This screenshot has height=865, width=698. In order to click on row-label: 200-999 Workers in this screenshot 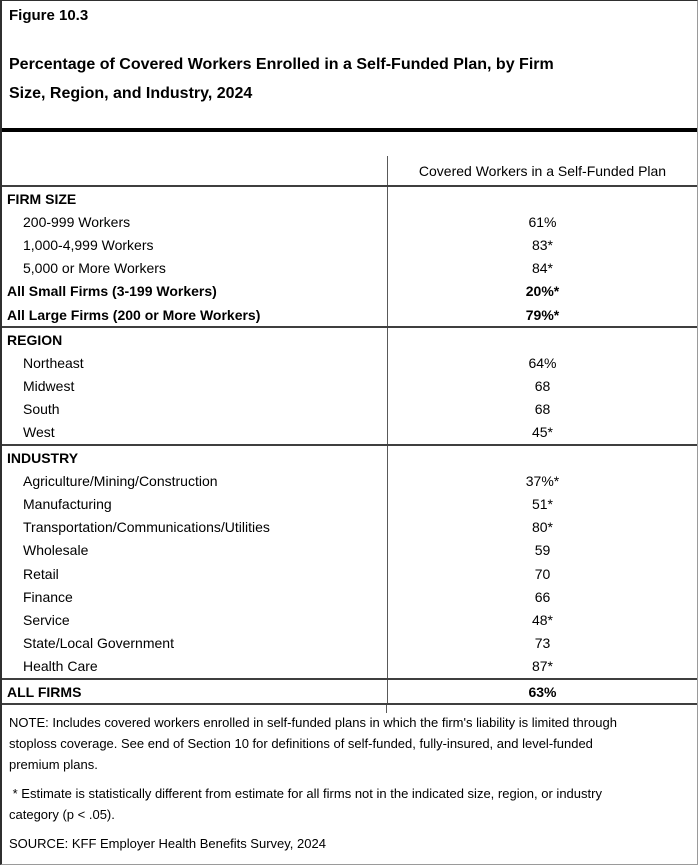, I will do `click(77, 221)`.